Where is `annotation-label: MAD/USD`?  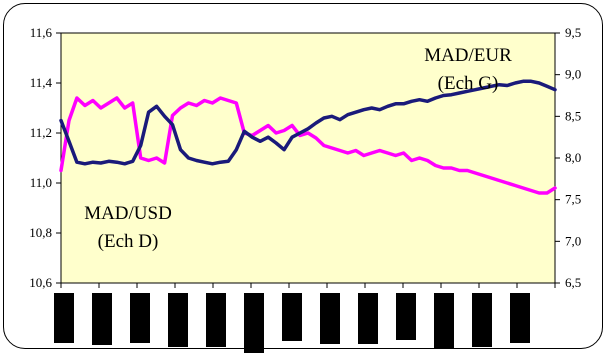 annotation-label: MAD/USD is located at coordinates (128, 213).